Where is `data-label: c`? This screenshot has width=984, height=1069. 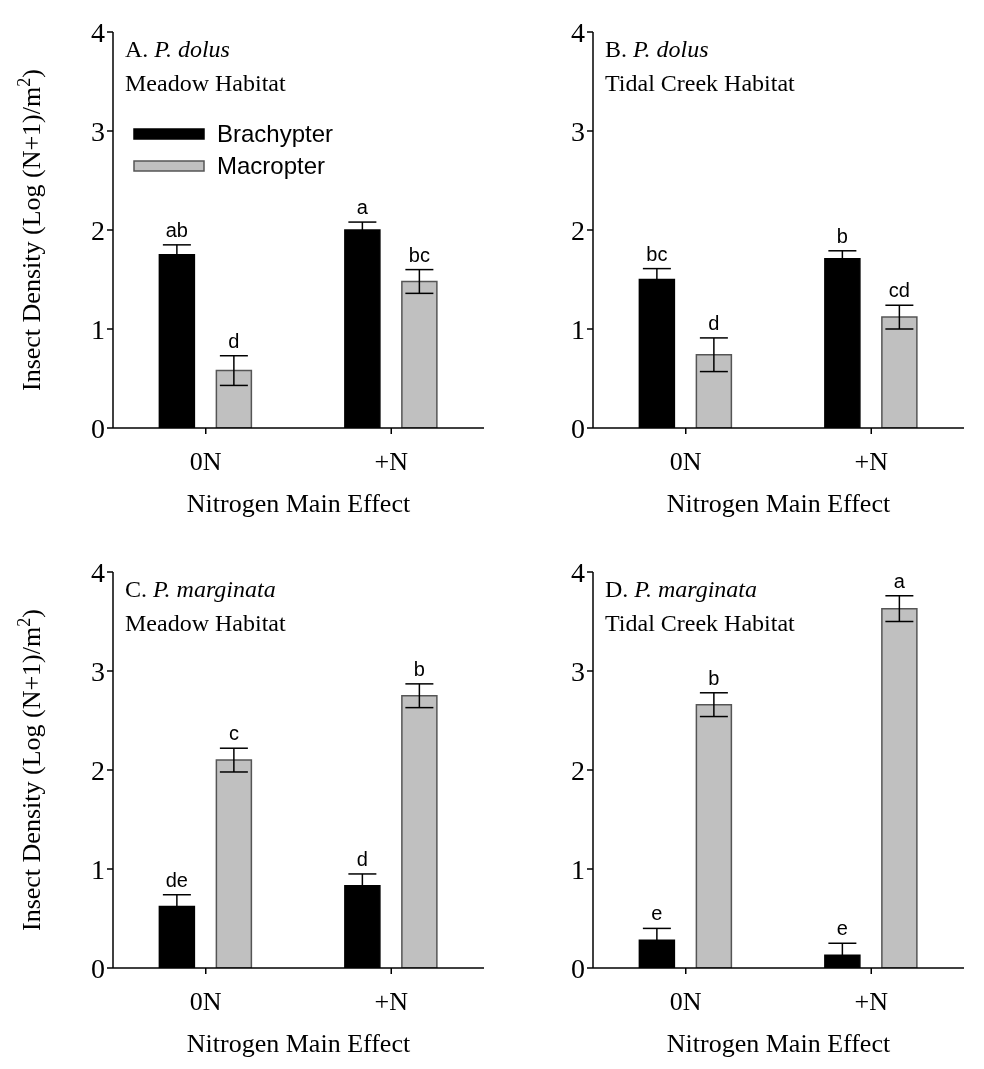 data-label: c is located at coordinates (233, 733).